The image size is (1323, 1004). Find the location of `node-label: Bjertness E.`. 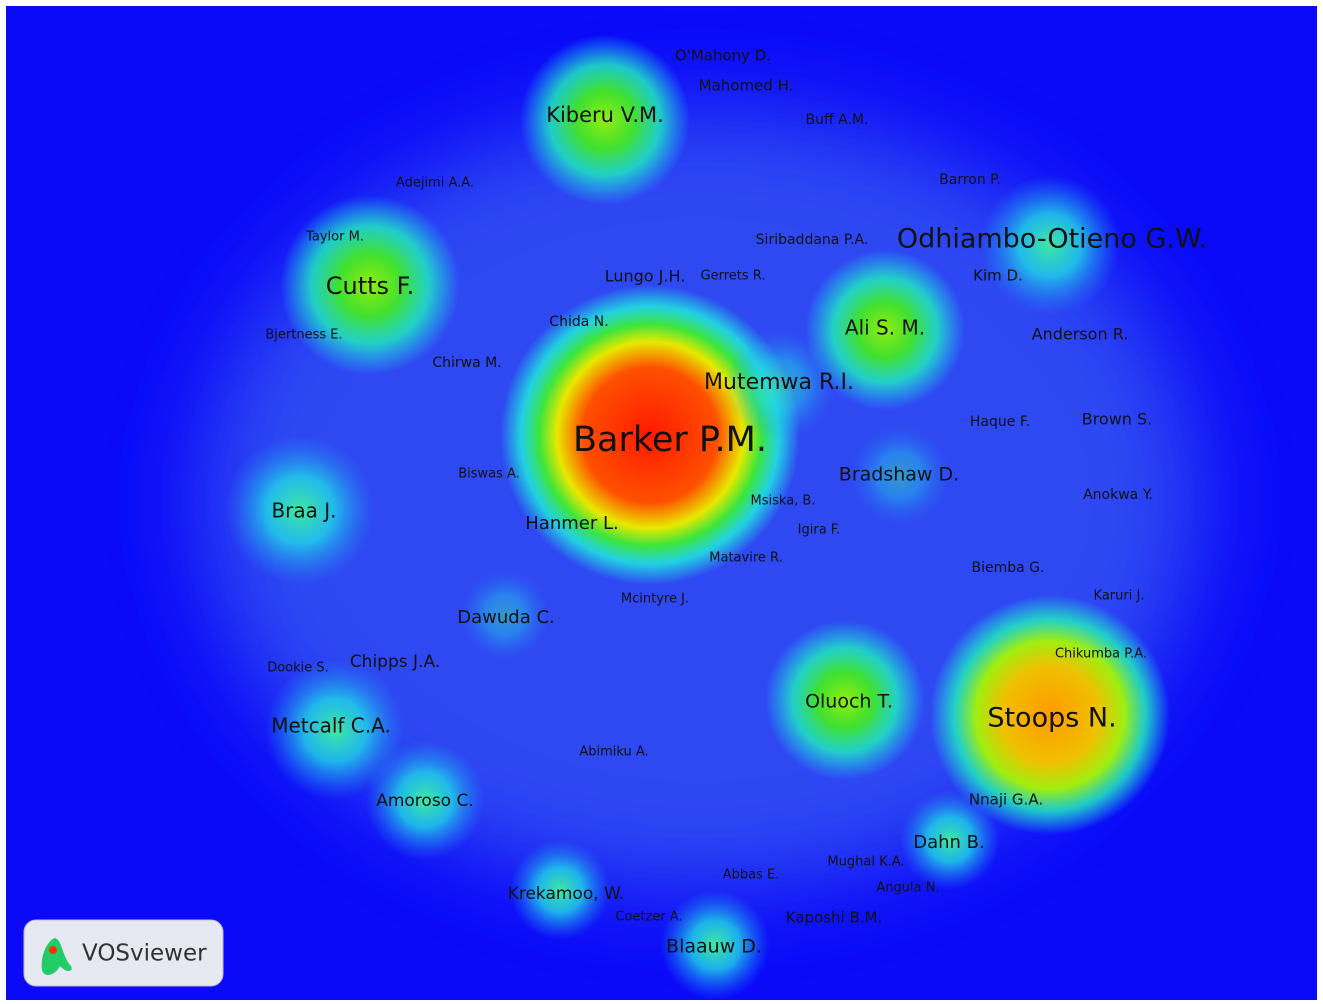

node-label: Bjertness E. is located at coordinates (303, 335).